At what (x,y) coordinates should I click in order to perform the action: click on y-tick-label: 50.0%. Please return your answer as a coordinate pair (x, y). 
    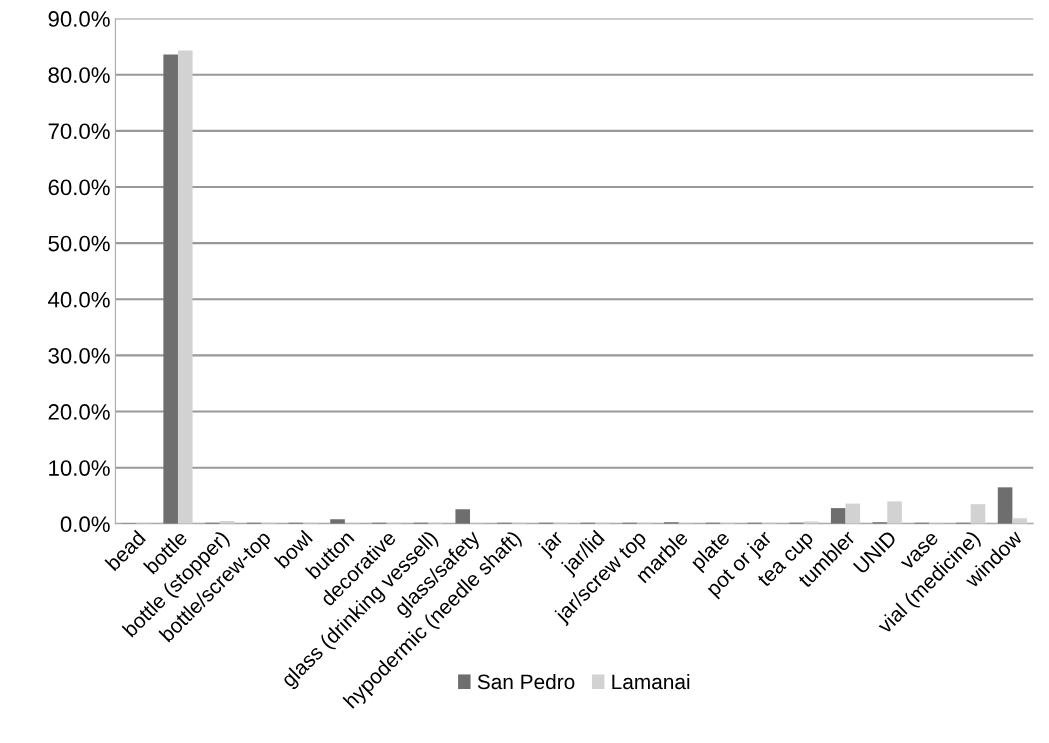
    Looking at the image, I should click on (79, 243).